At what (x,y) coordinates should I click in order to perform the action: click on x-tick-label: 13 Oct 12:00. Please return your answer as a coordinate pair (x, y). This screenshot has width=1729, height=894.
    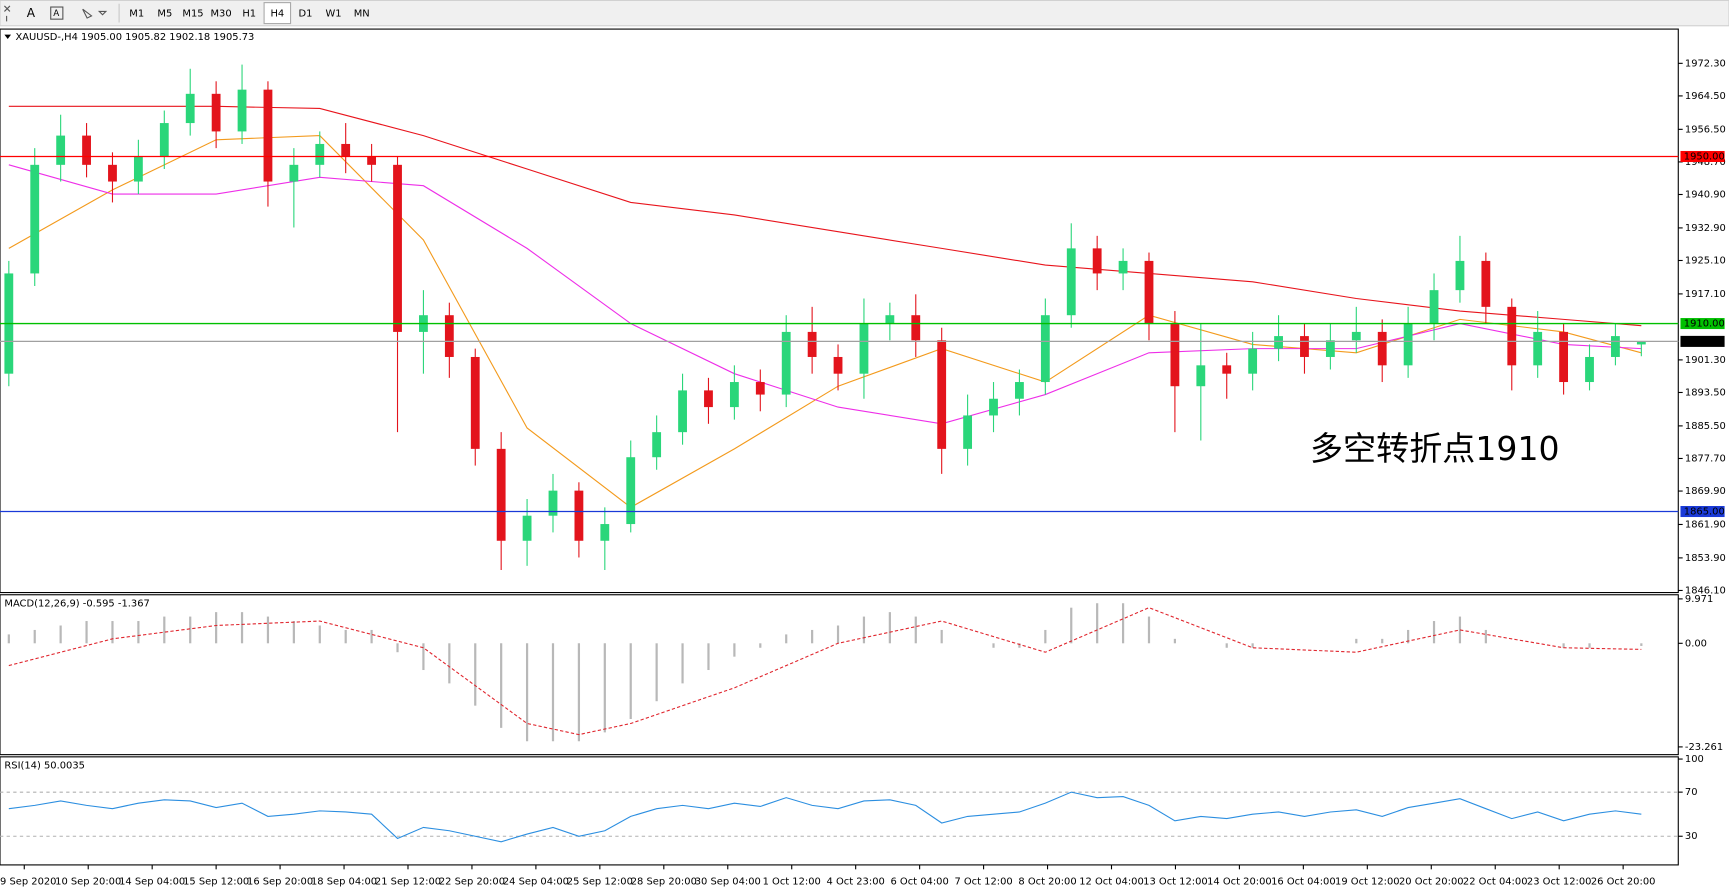
    Looking at the image, I should click on (1175, 881).